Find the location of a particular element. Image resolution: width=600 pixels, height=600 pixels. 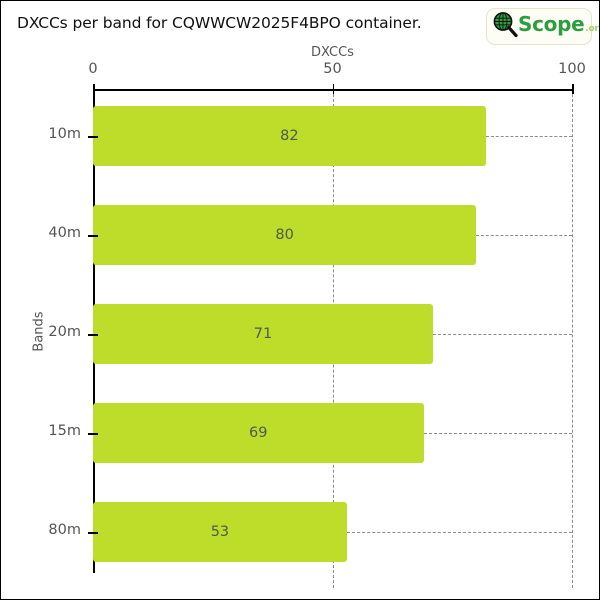

x-axis-title: DXCCs is located at coordinates (332, 52).